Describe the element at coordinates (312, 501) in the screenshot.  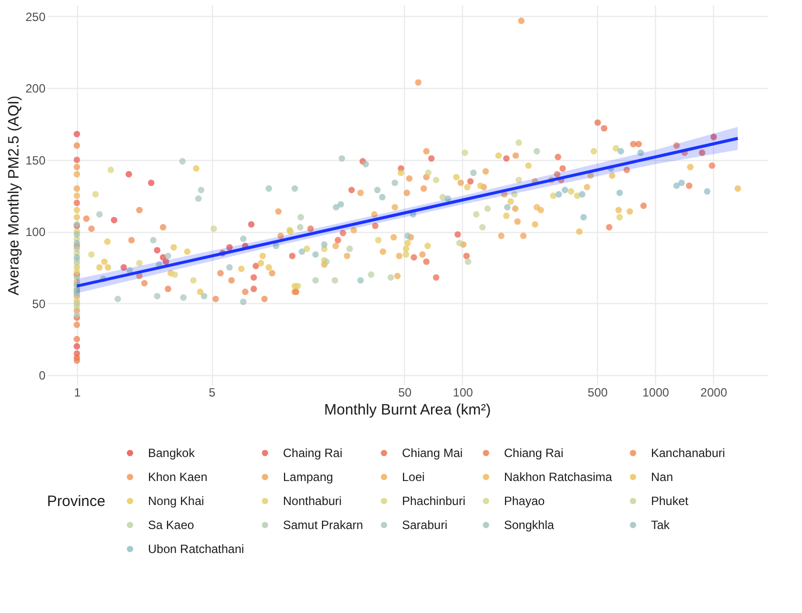
I see `legend-label: Nonthaburi` at that location.